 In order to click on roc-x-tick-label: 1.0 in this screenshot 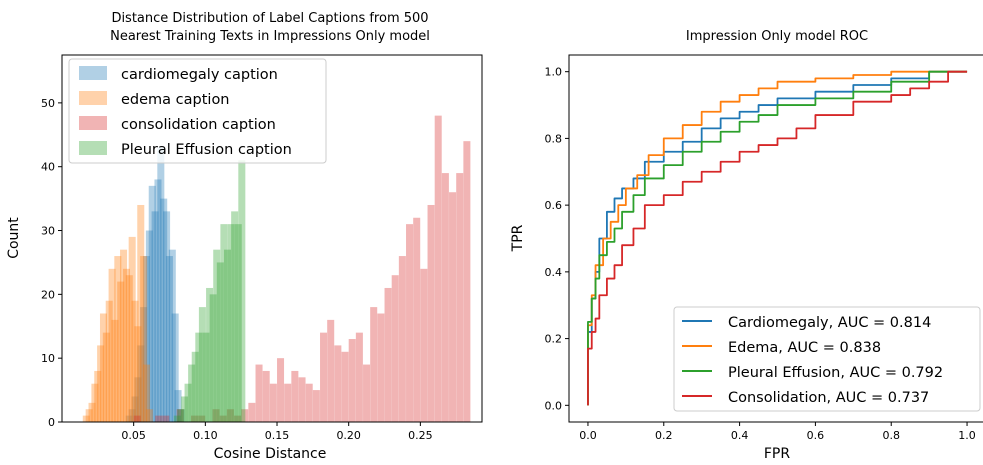, I will do `click(967, 435)`.